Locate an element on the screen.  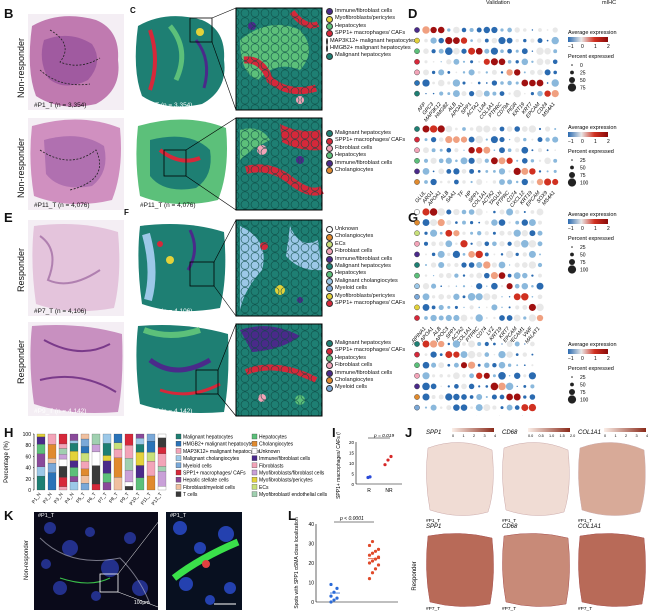
panel-label-i: I is located at coordinates (334, 432).